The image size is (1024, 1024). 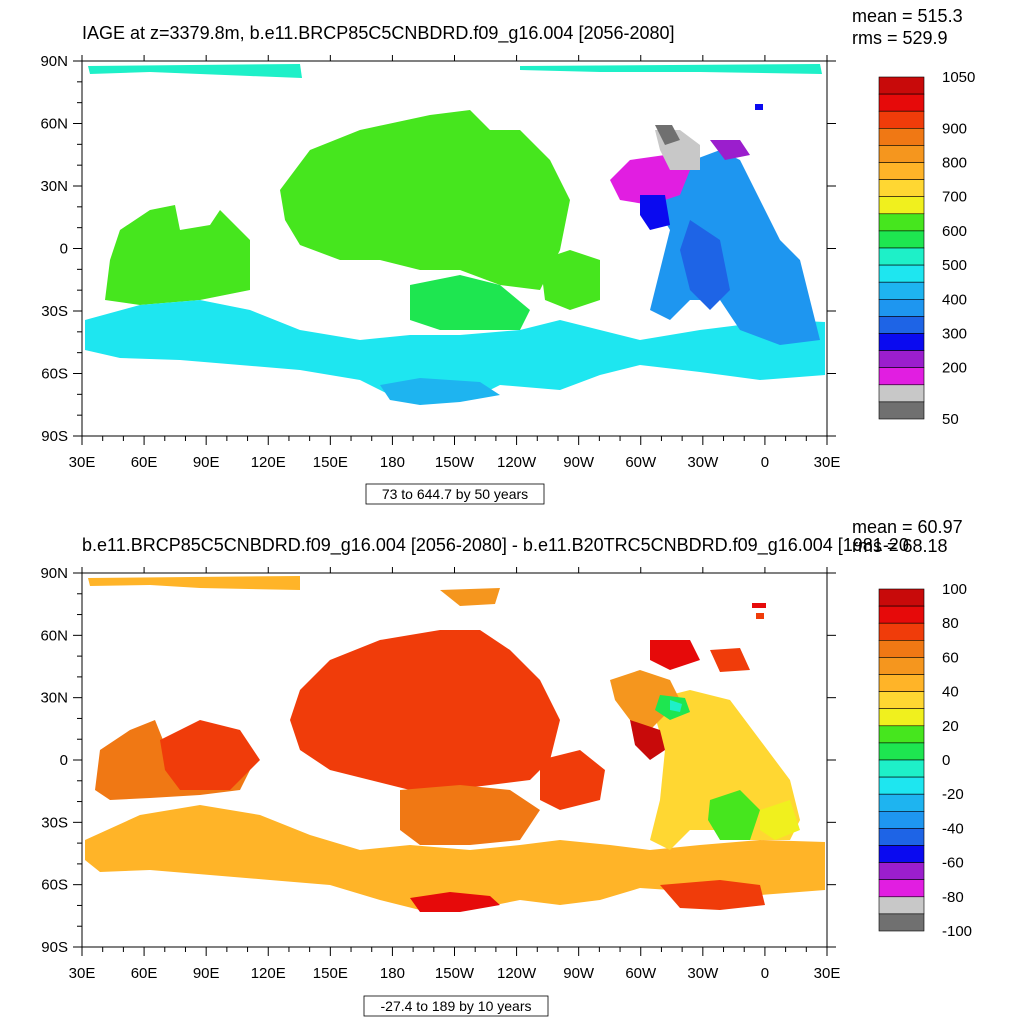 What do you see at coordinates (54, 186) in the screenshot?
I see `iage-axis-ytick-label: 30N` at bounding box center [54, 186].